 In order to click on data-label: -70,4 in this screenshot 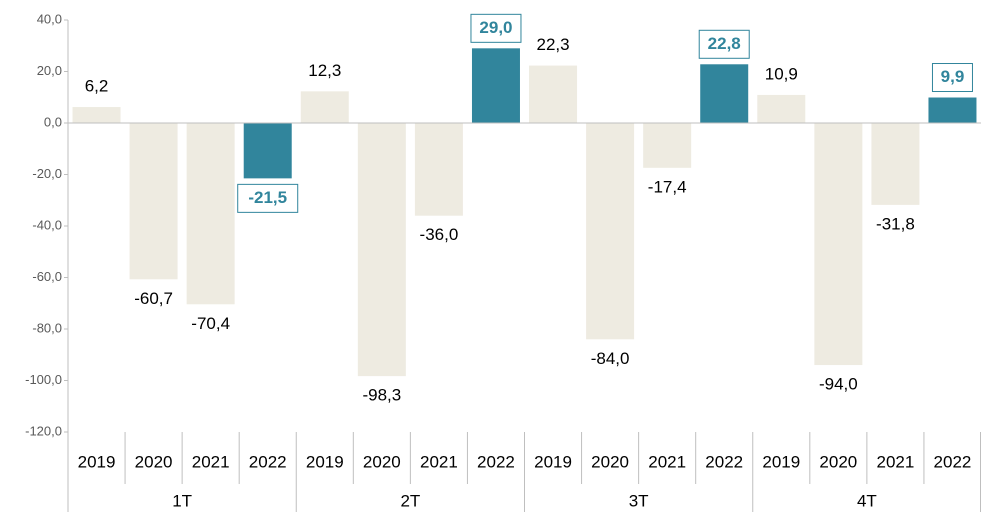, I will do `click(210, 323)`.